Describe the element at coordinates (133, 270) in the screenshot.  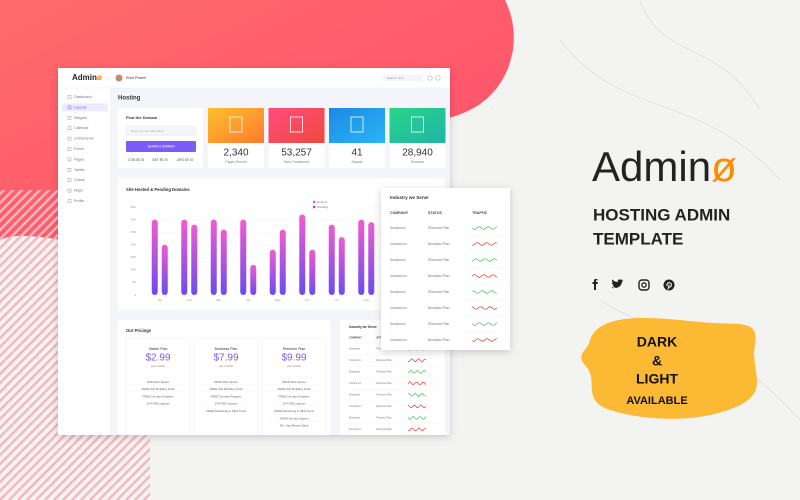
I see `y-tick-label: 10K` at that location.